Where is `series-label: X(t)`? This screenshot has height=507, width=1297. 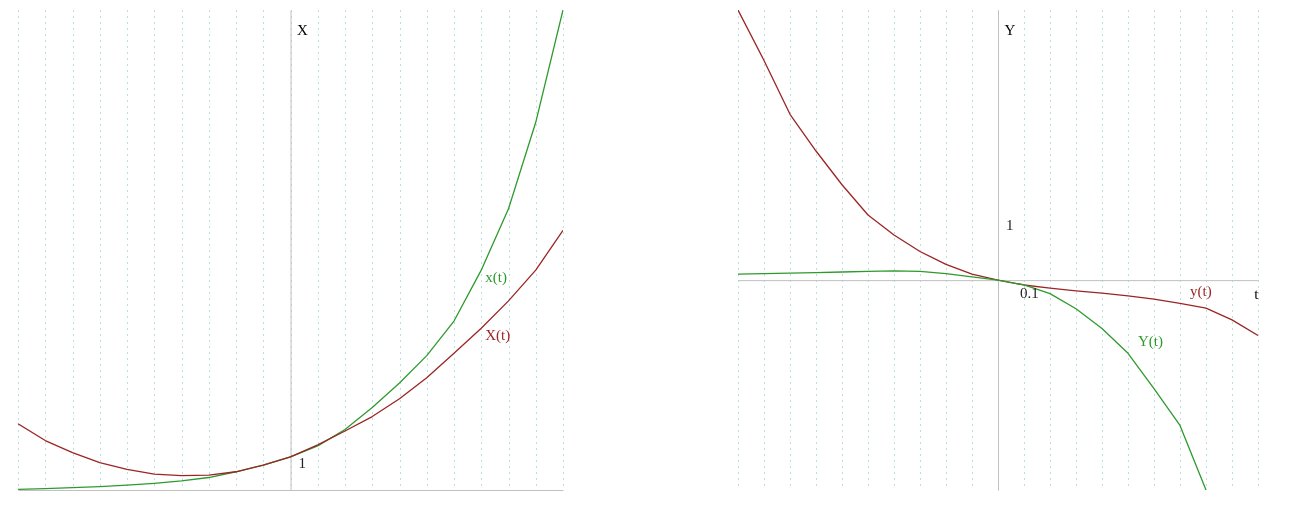 series-label: X(t) is located at coordinates (498, 336).